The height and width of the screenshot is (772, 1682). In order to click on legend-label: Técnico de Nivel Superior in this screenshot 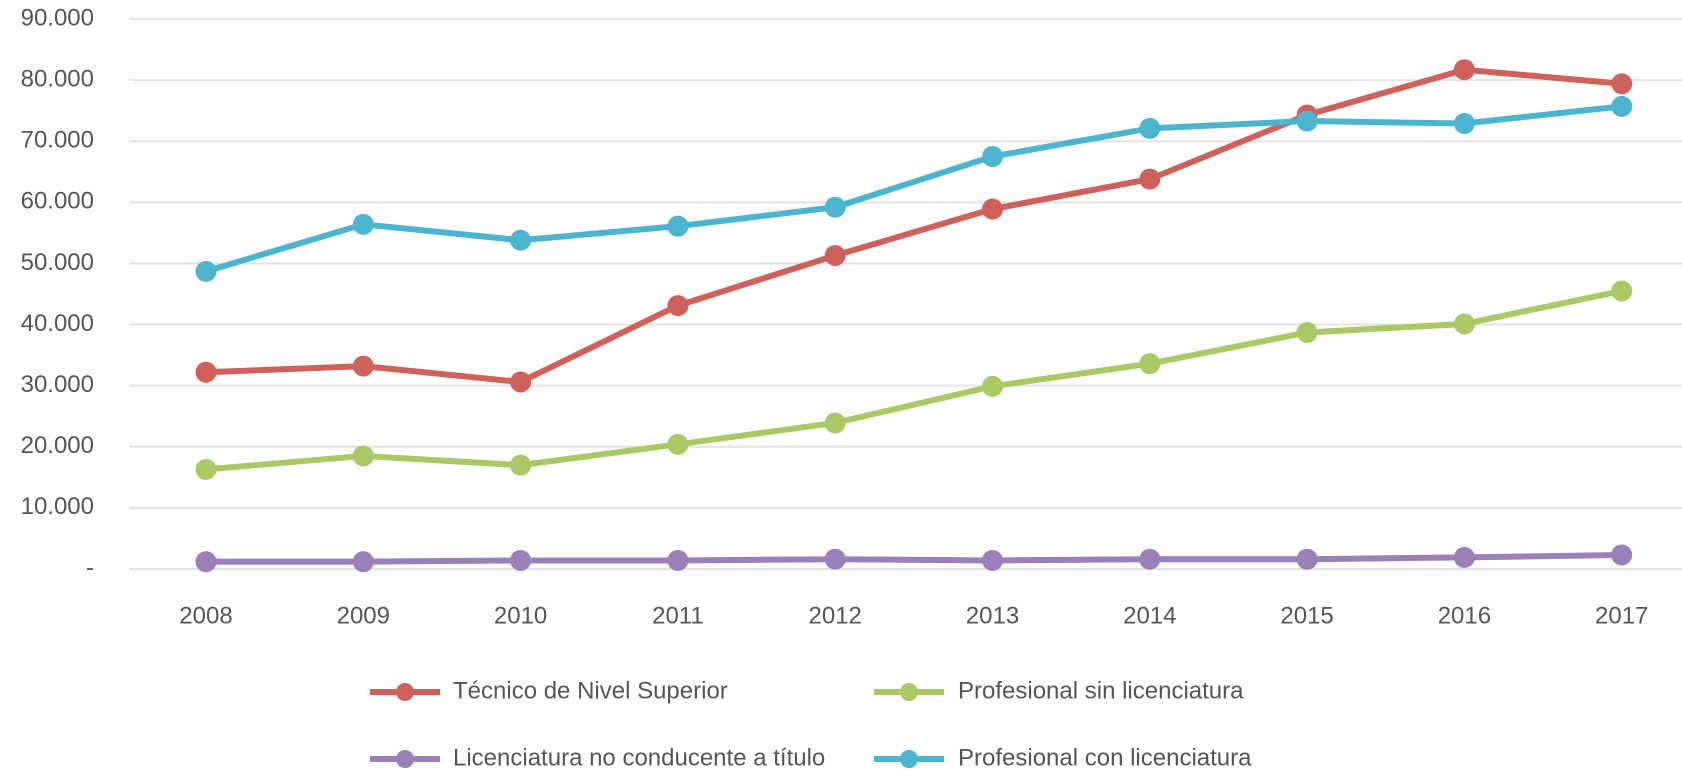, I will do `click(590, 690)`.